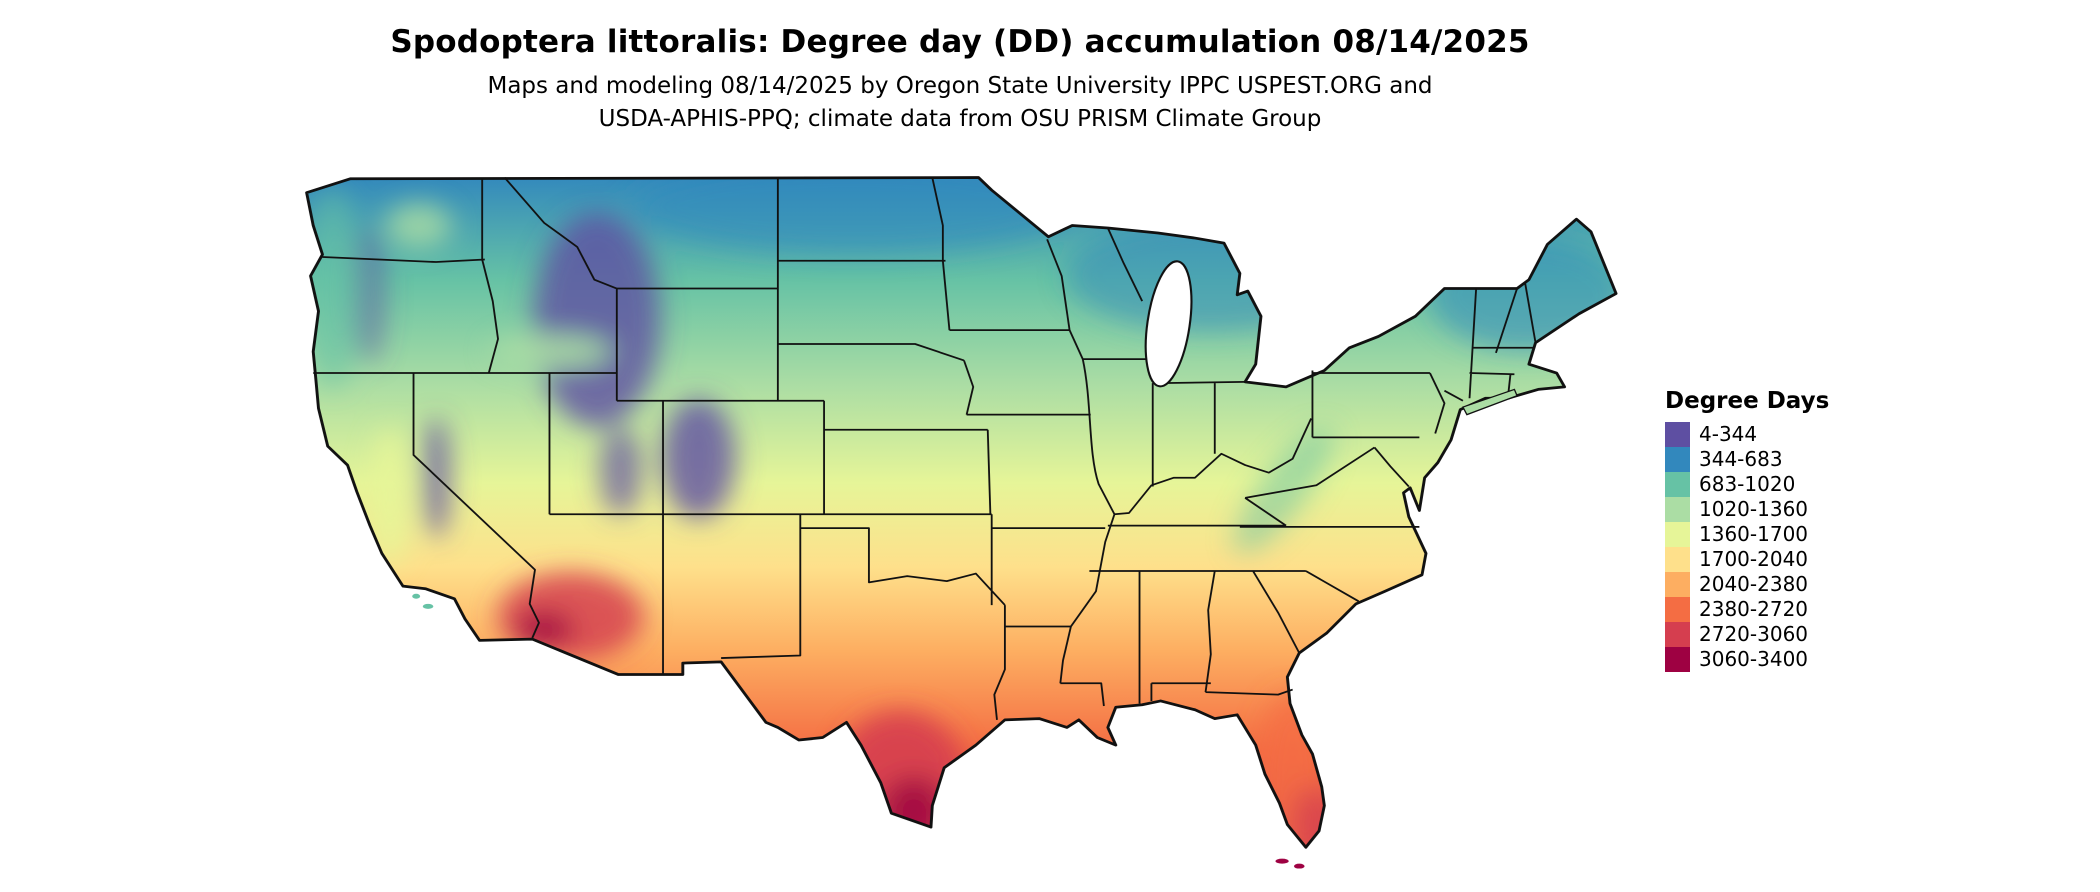 The image size is (2100, 892). I want to click on legend-item-label: 3060-3400, so click(1754, 659).